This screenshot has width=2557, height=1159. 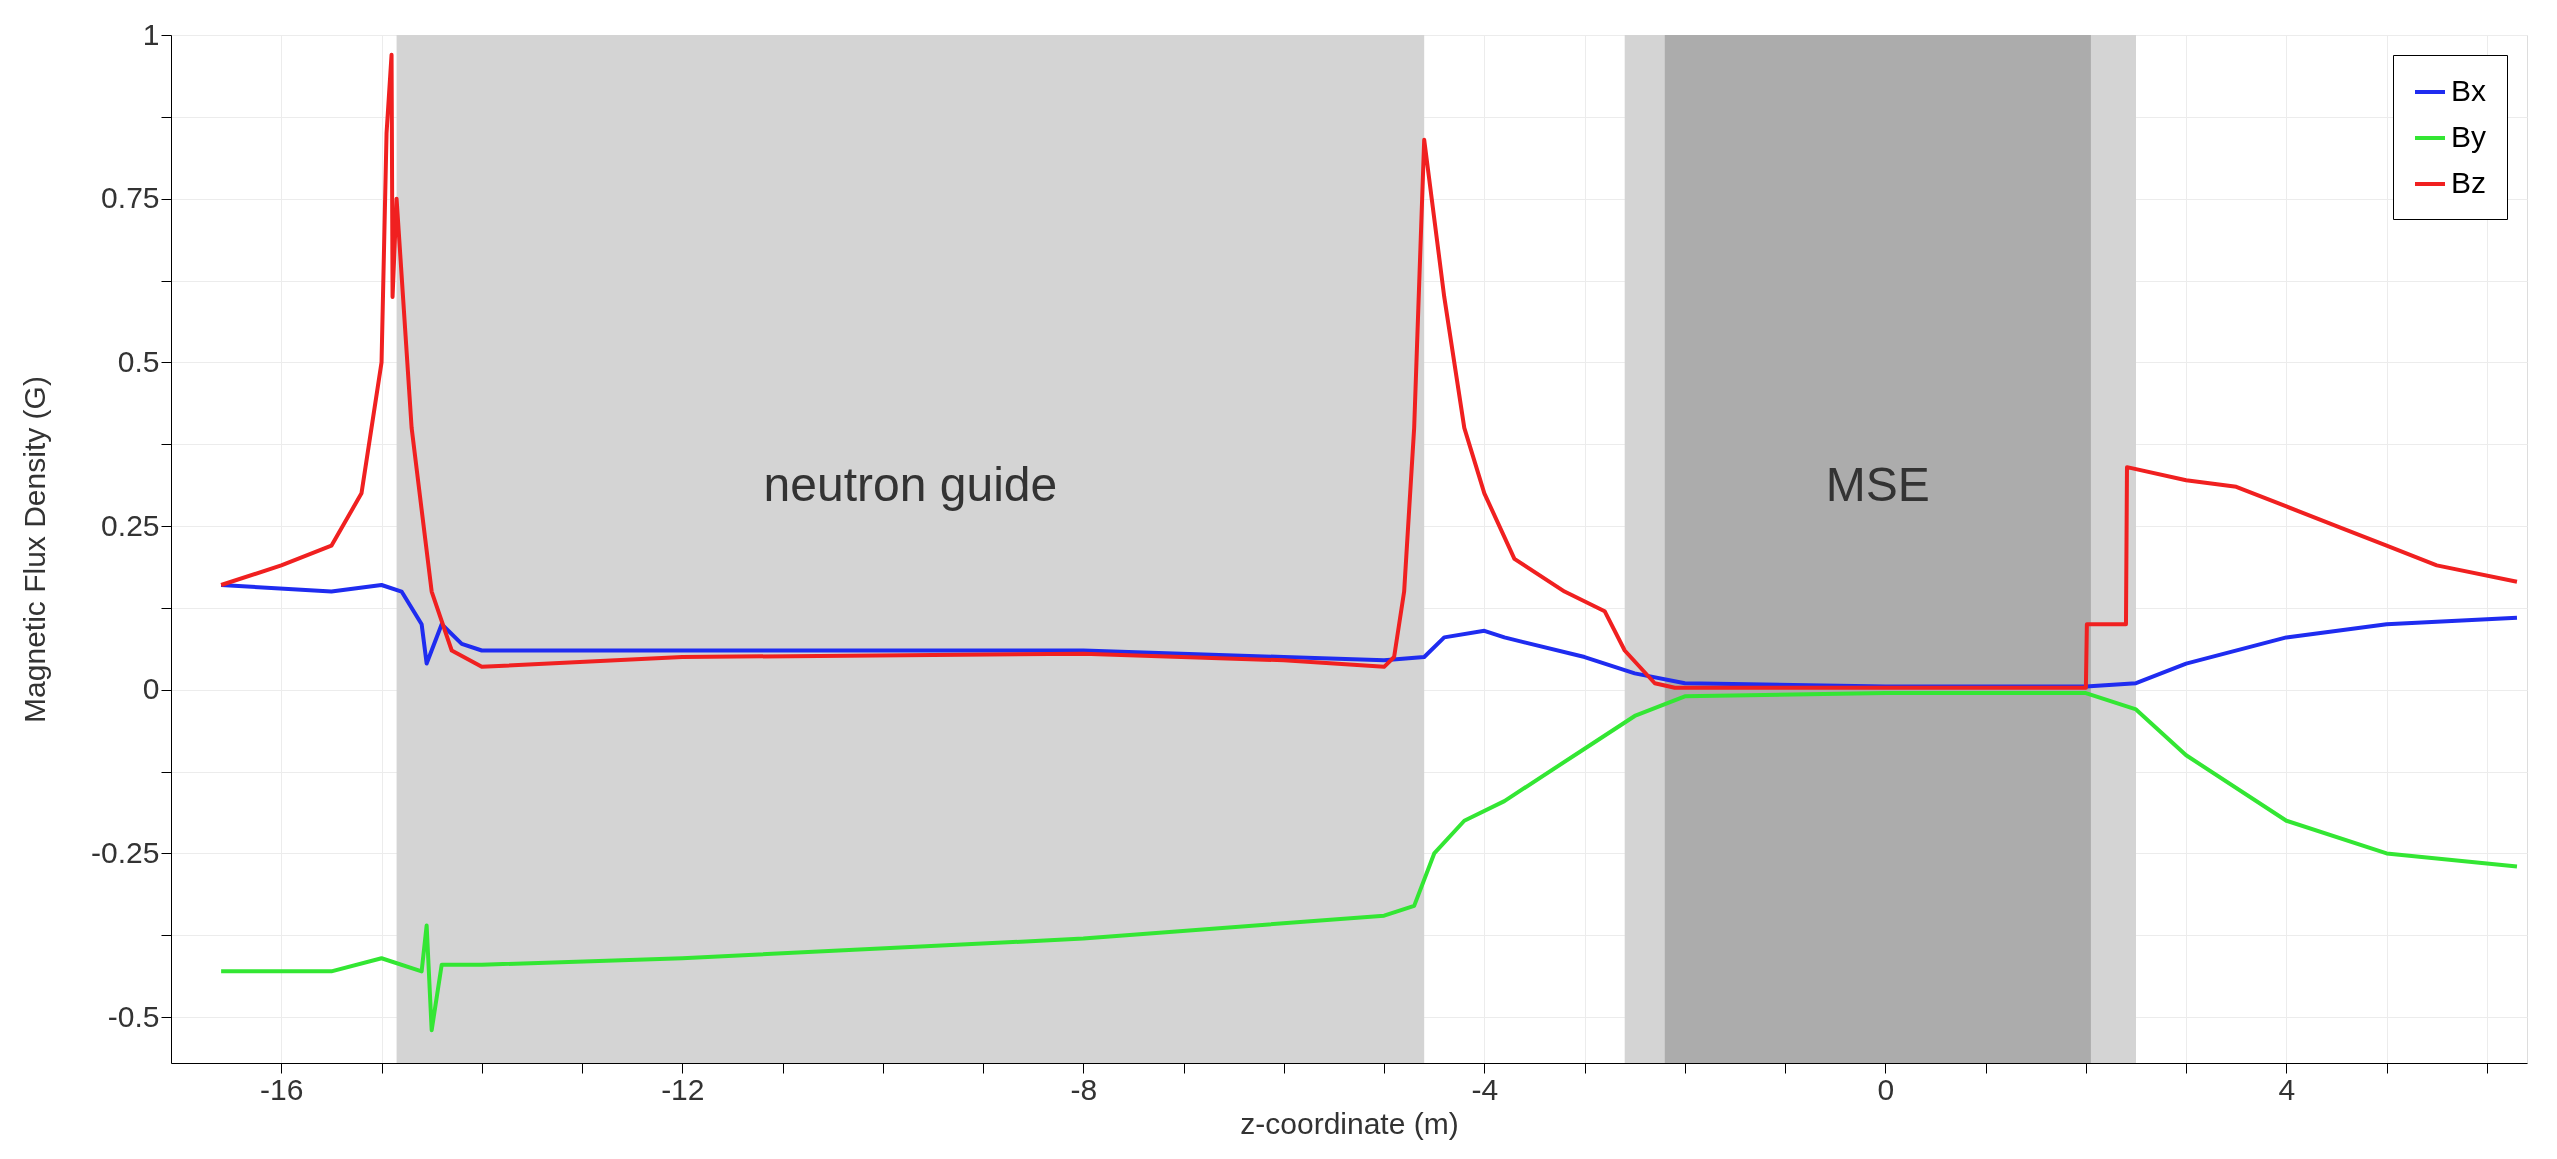 I want to click on x-axis-title: z-coordinate (m), so click(x=1349, y=1123).